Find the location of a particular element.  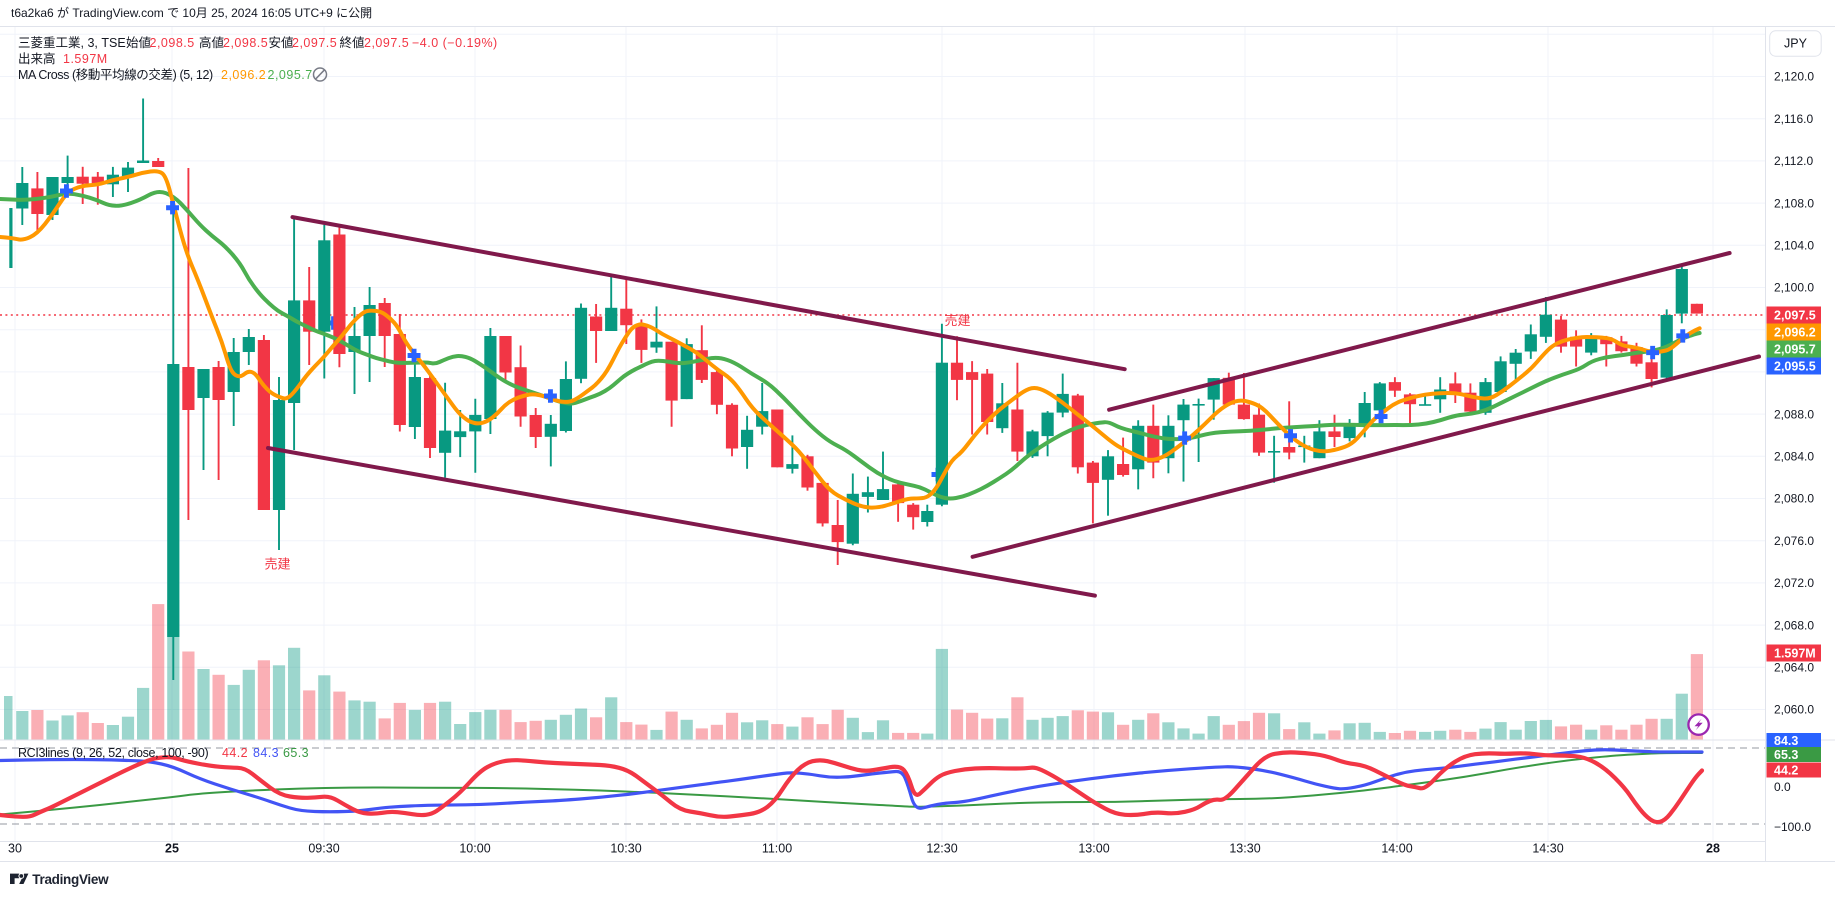

svg-text: 09:30 is located at coordinates (323, 849).